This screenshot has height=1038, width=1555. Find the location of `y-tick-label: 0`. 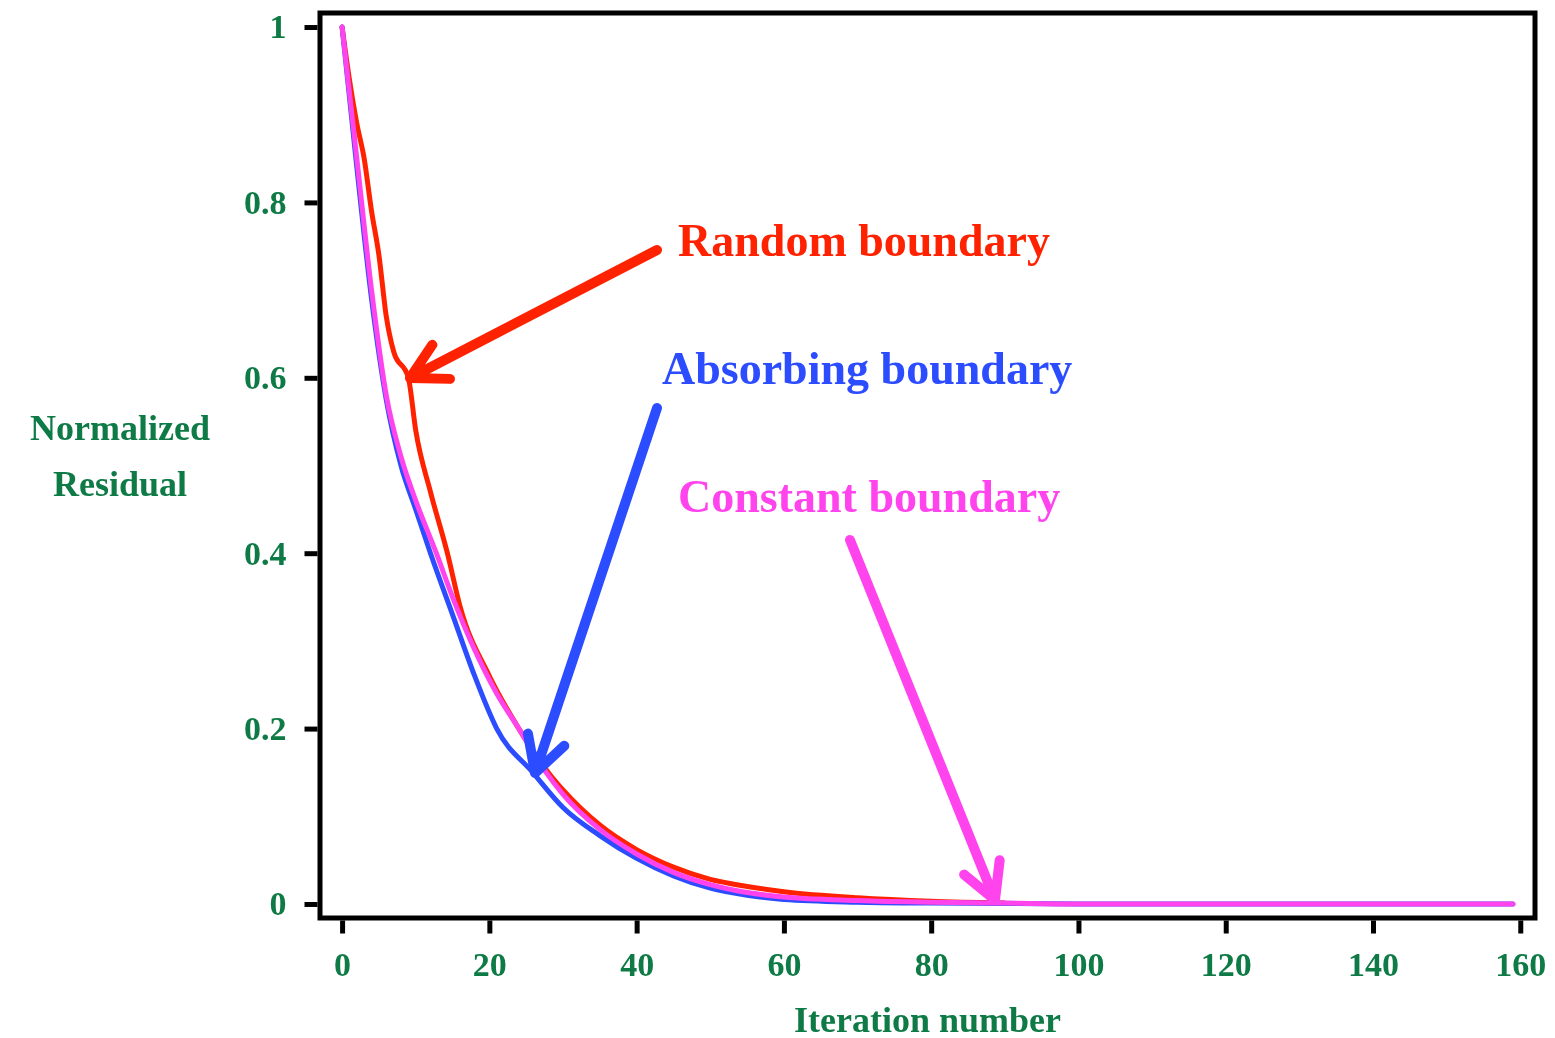

y-tick-label: 0 is located at coordinates (278, 904).